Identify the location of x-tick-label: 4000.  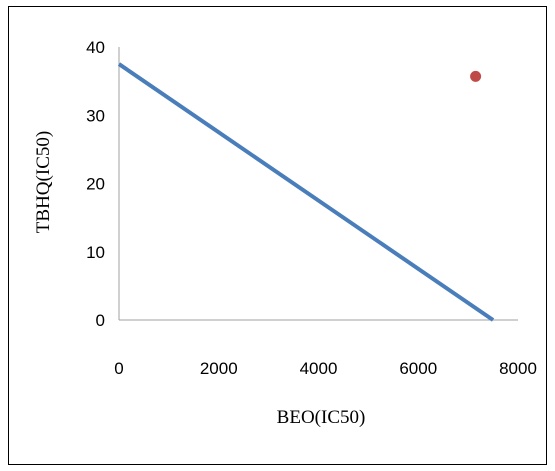
(319, 368).